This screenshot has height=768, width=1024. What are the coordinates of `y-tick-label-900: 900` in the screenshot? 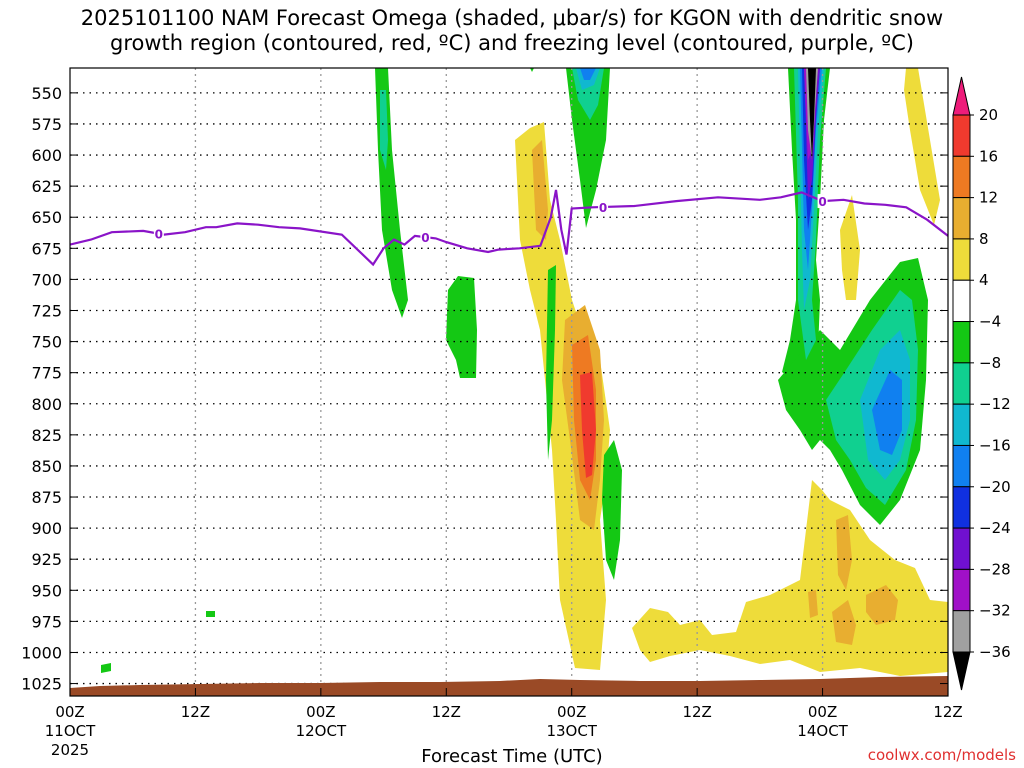 It's located at (46, 528).